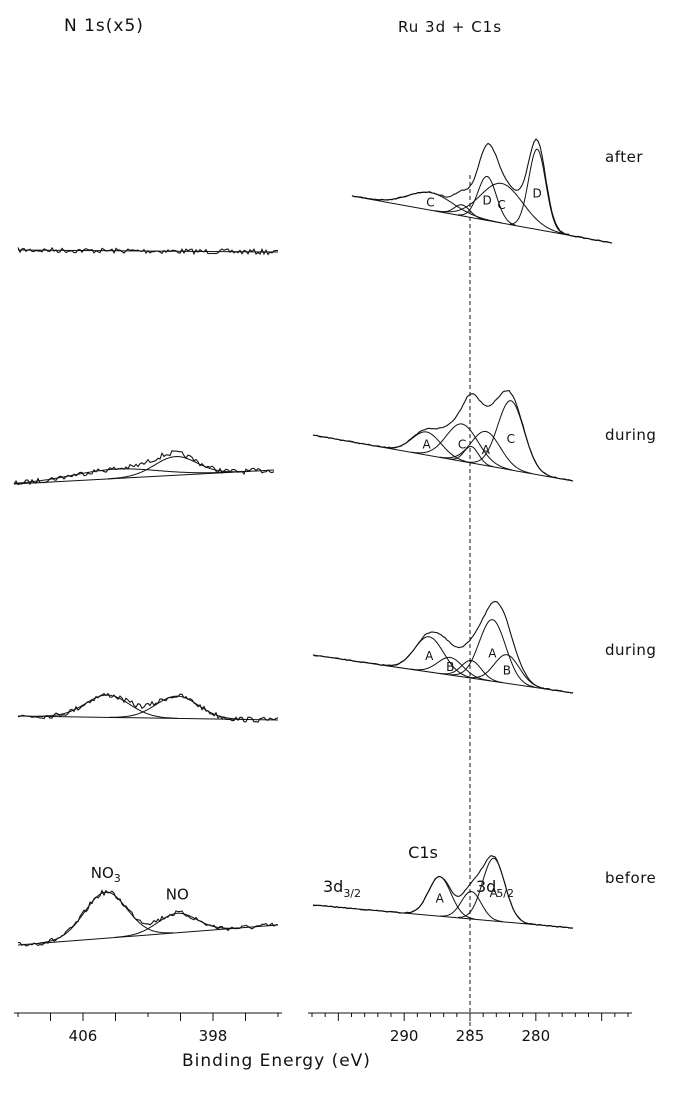 This screenshot has height=1096, width=684. What do you see at coordinates (631, 435) in the screenshot?
I see `condition-label-during-1: during` at bounding box center [631, 435].